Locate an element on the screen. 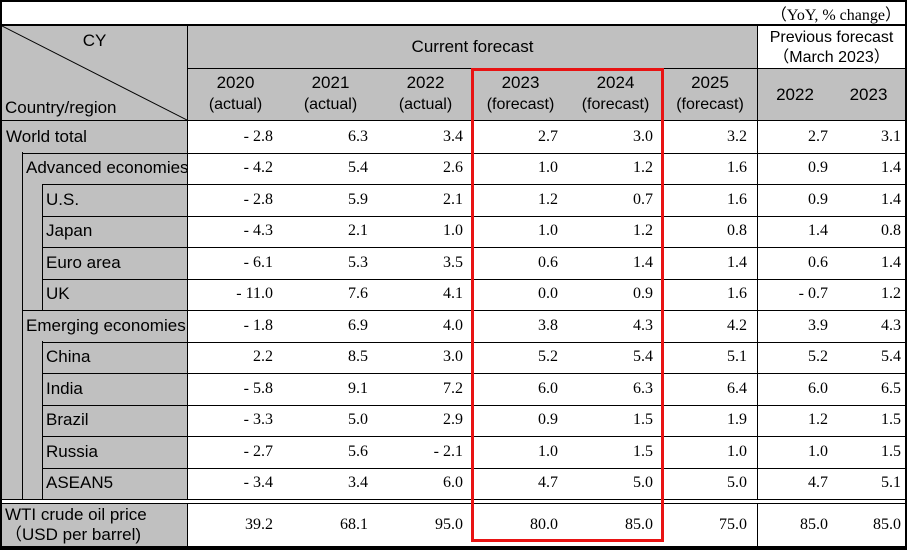 Image resolution: width=907 pixels, height=550 pixels. row-label: UK is located at coordinates (95, 294).